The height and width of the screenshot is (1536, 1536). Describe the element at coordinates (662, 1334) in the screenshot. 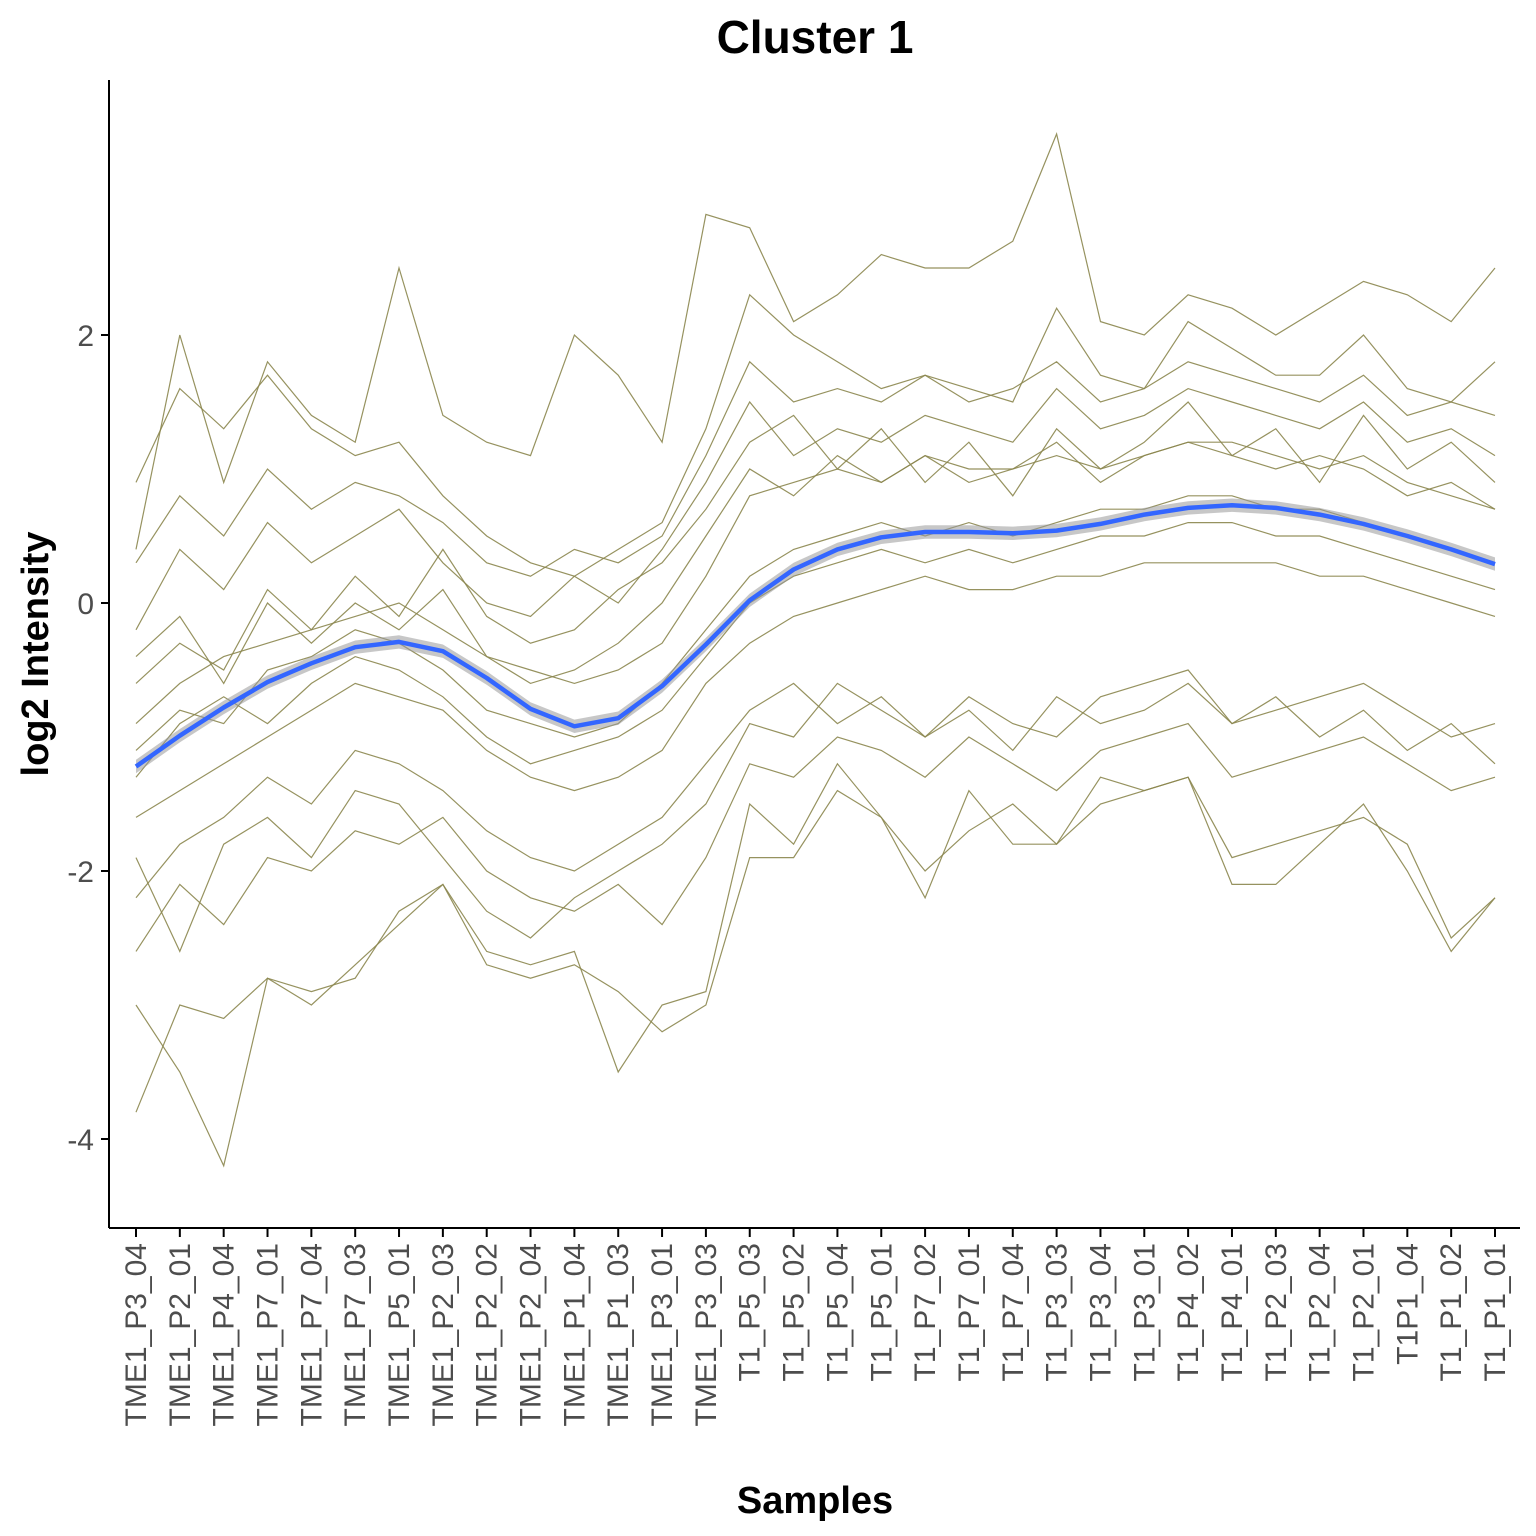

I see `x-tick-label: TME1_P3_01` at that location.